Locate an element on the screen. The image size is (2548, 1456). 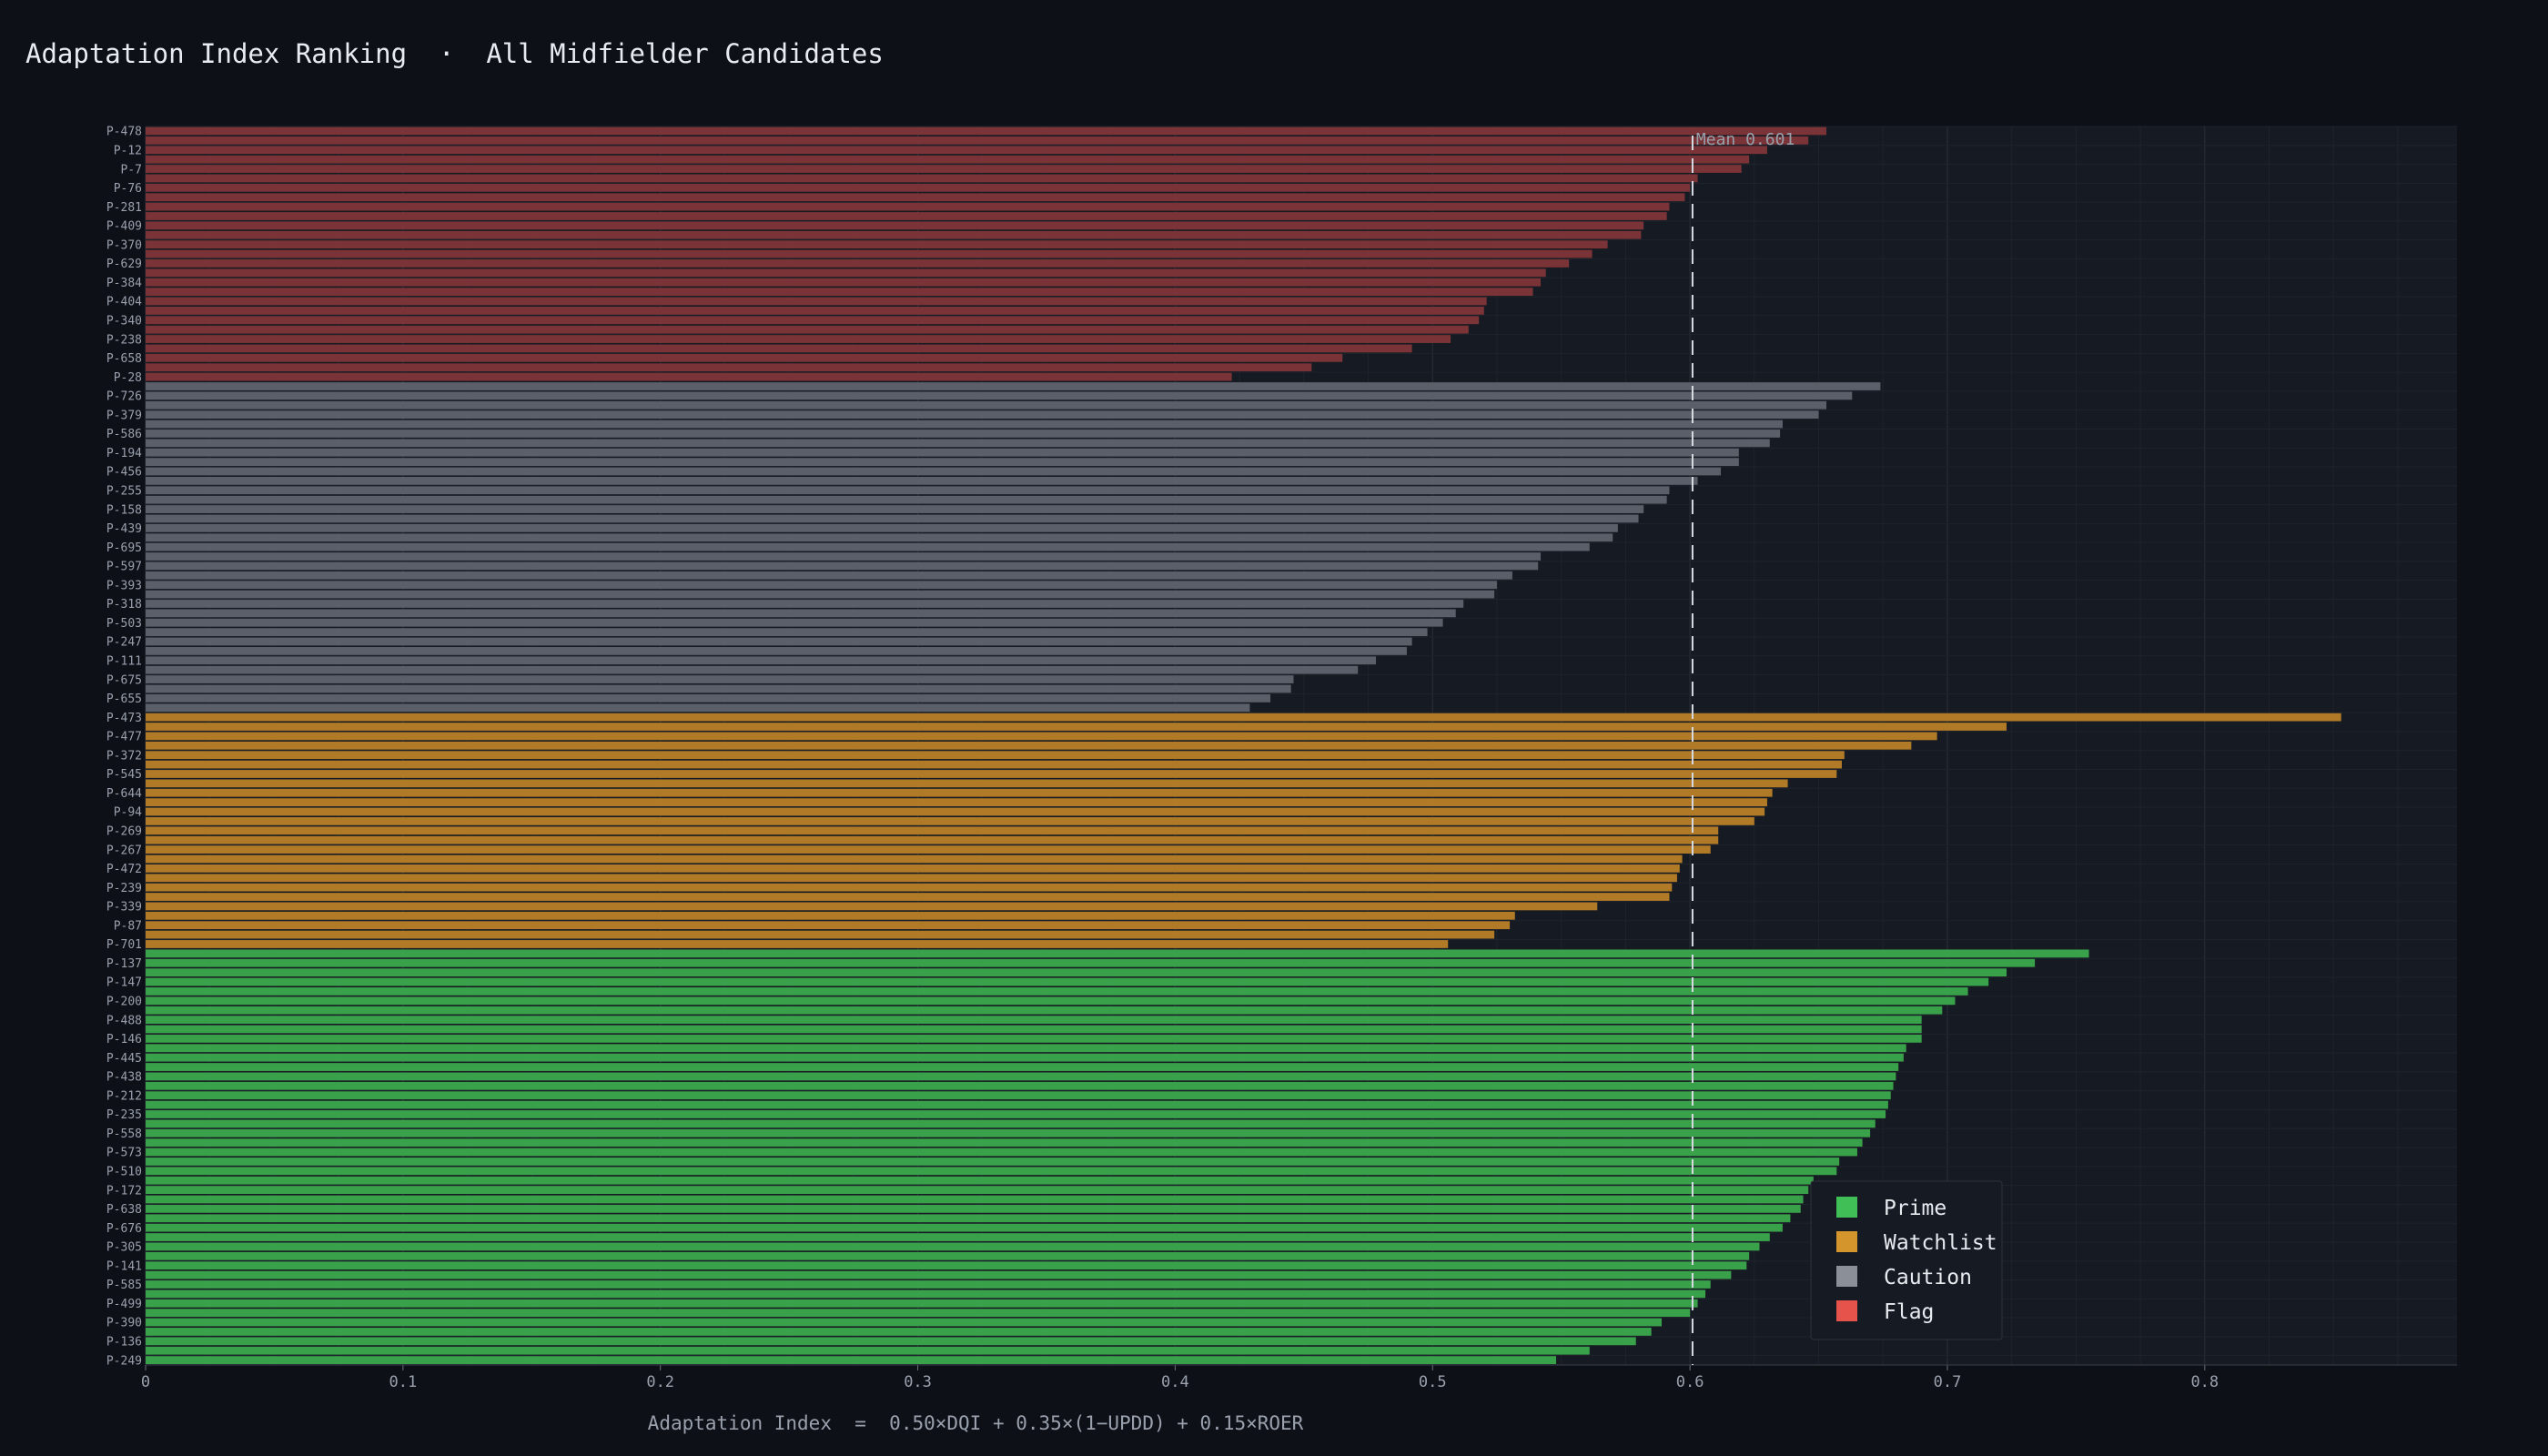
y-tick-label: P-726 is located at coordinates (124, 397).